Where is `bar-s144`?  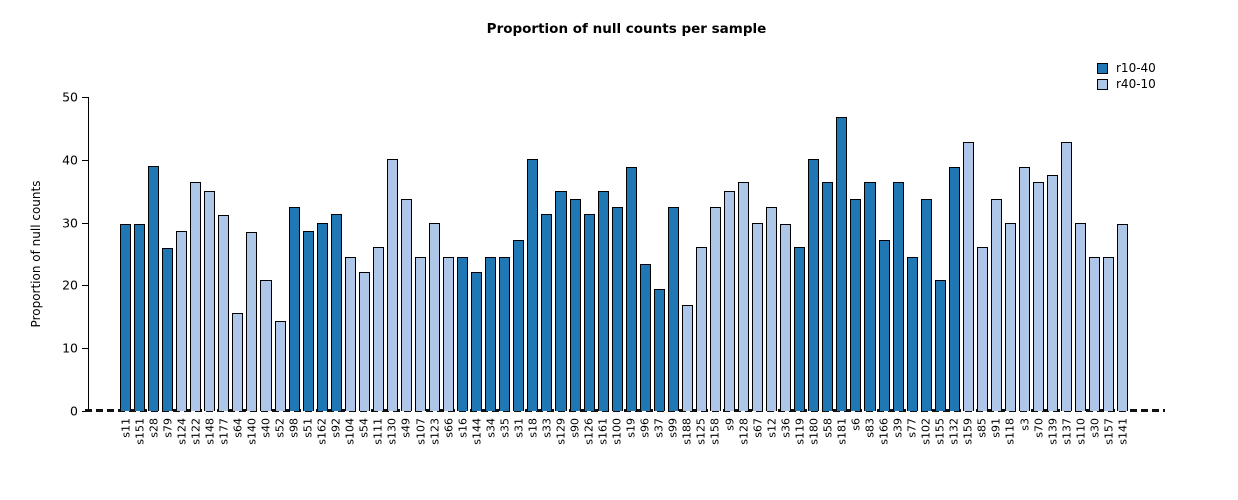 bar-s144 is located at coordinates (477, 341).